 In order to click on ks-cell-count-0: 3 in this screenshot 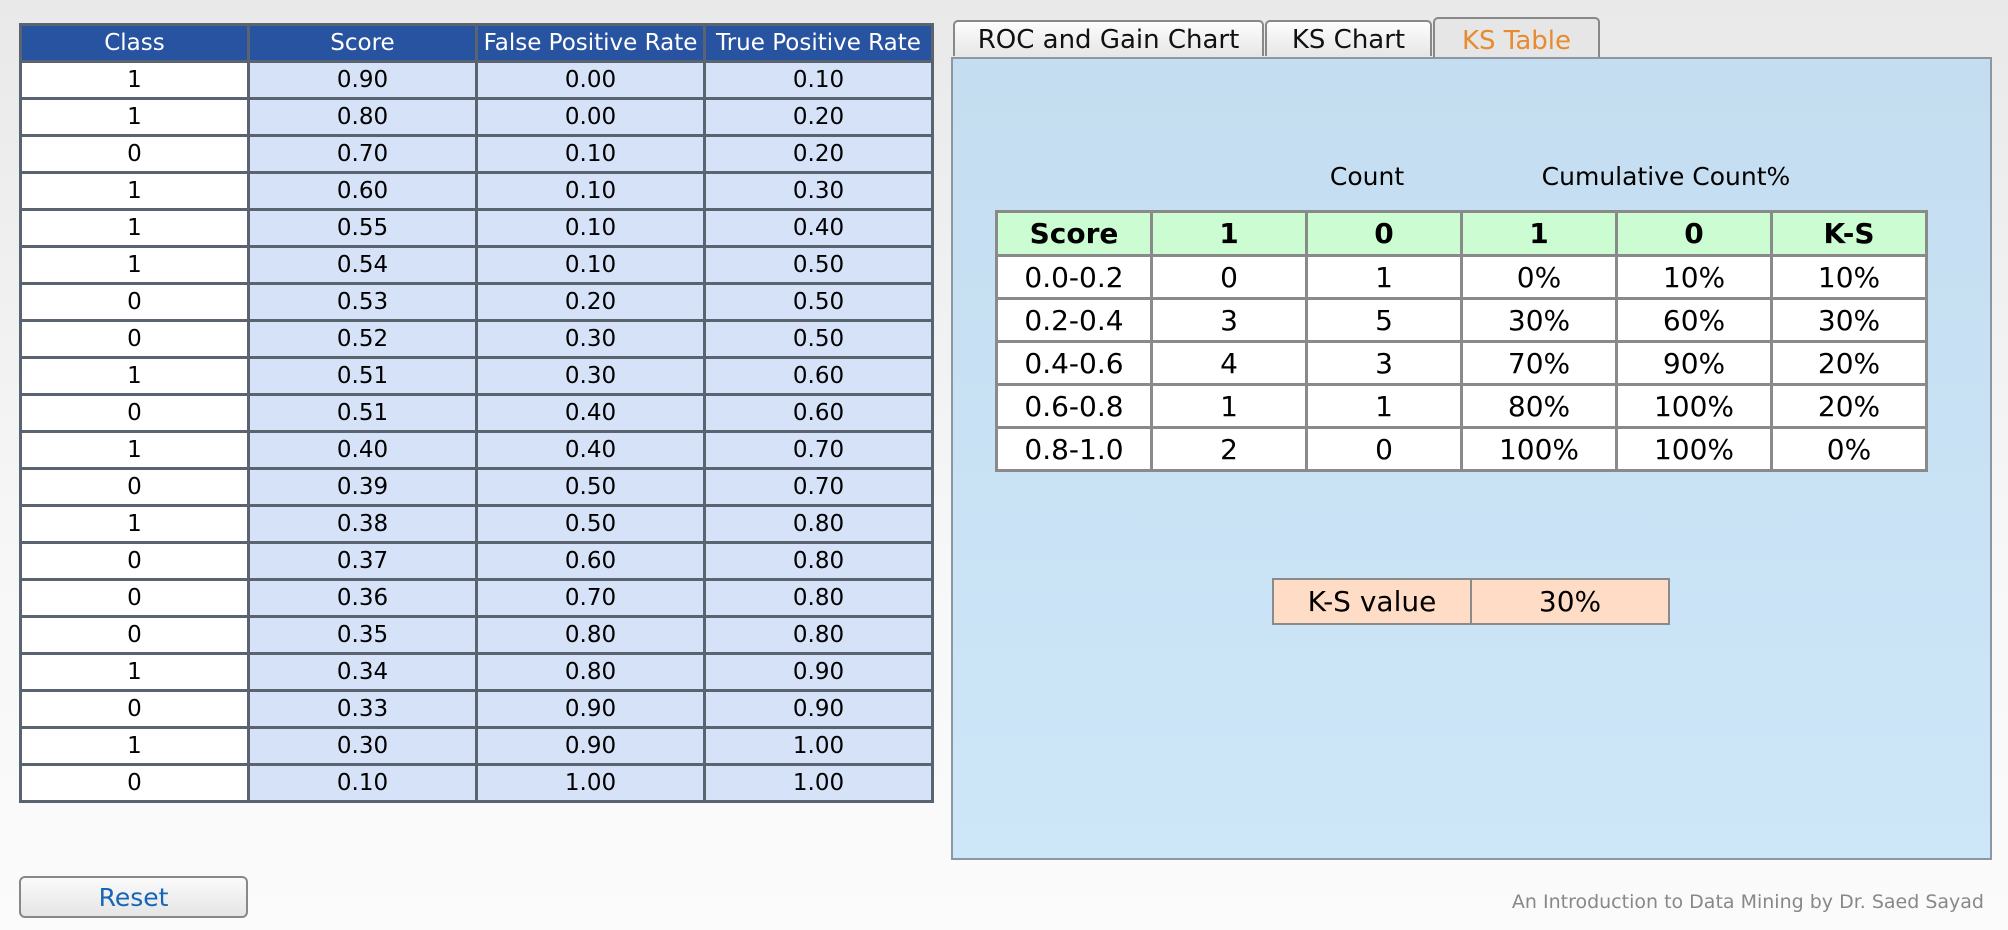, I will do `click(1384, 363)`.